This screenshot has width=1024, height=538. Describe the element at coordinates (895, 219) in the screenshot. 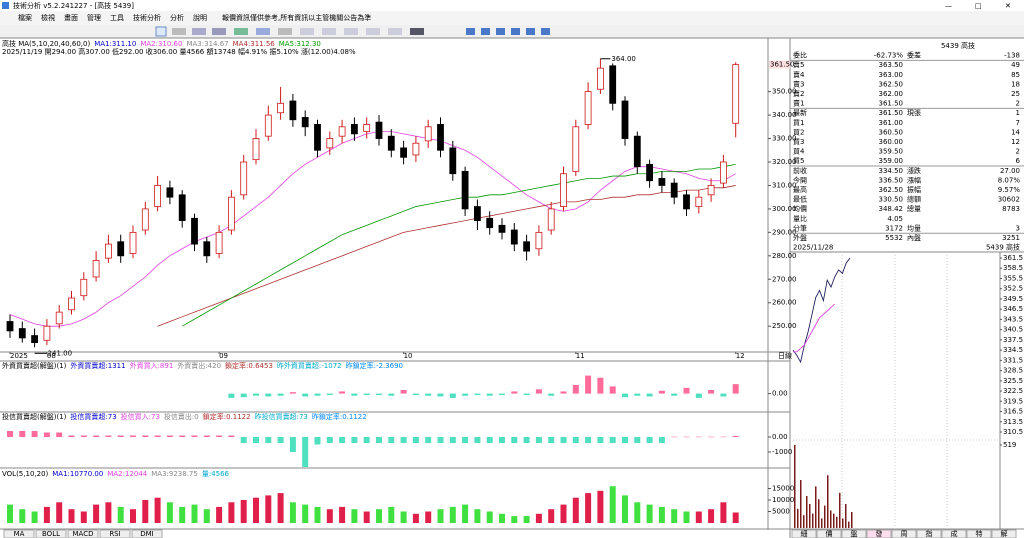

I see `quote-value: 4.05` at that location.